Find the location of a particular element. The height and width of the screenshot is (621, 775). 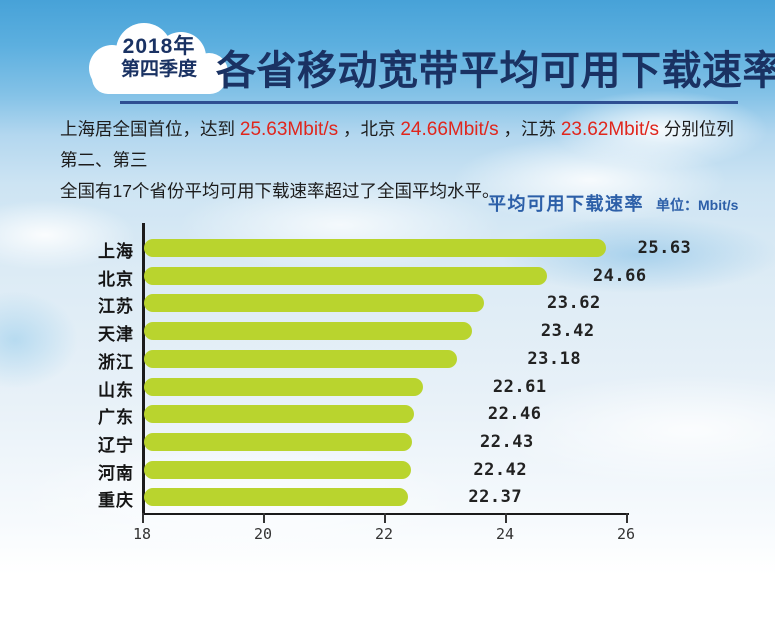

value-label: 22.42 is located at coordinates (500, 469).